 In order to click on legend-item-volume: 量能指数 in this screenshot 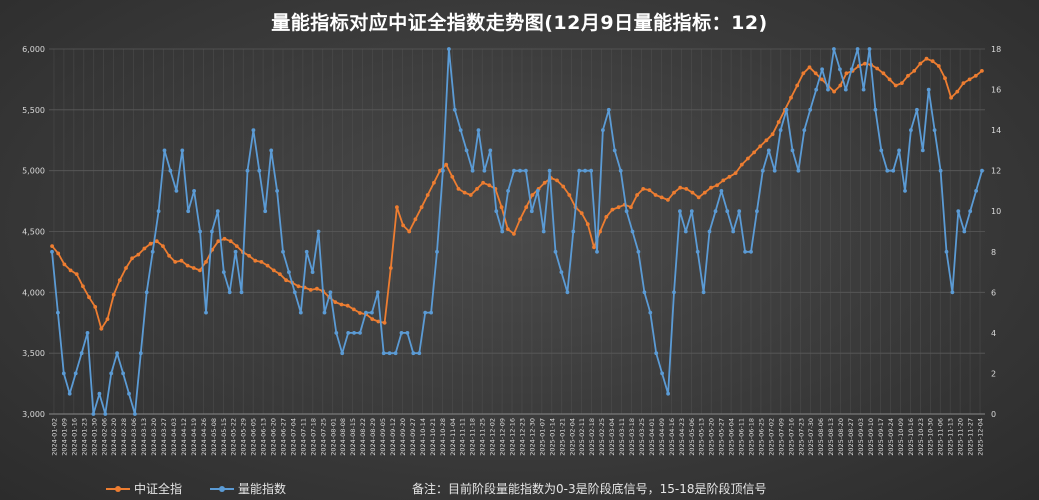, I will do `click(248, 488)`.